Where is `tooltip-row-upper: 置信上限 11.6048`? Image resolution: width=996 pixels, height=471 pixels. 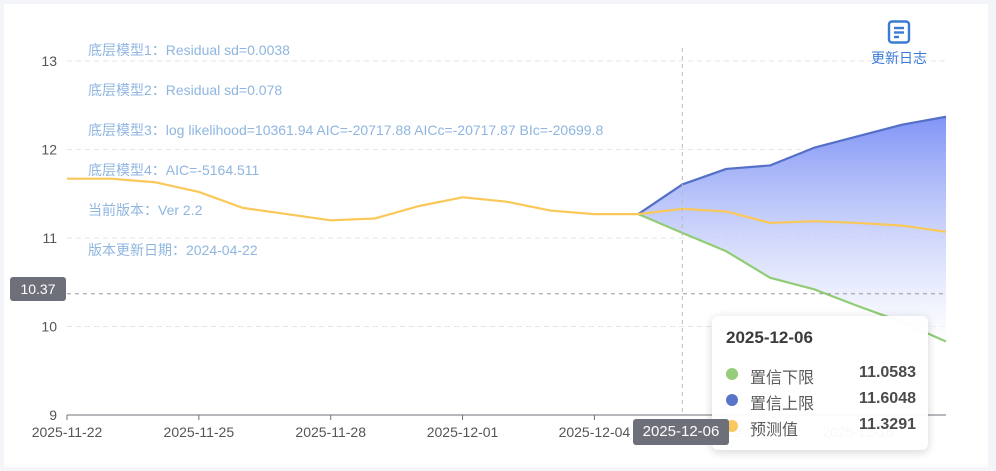
tooltip-row-upper: 置信上限 11.6048 is located at coordinates (821, 400).